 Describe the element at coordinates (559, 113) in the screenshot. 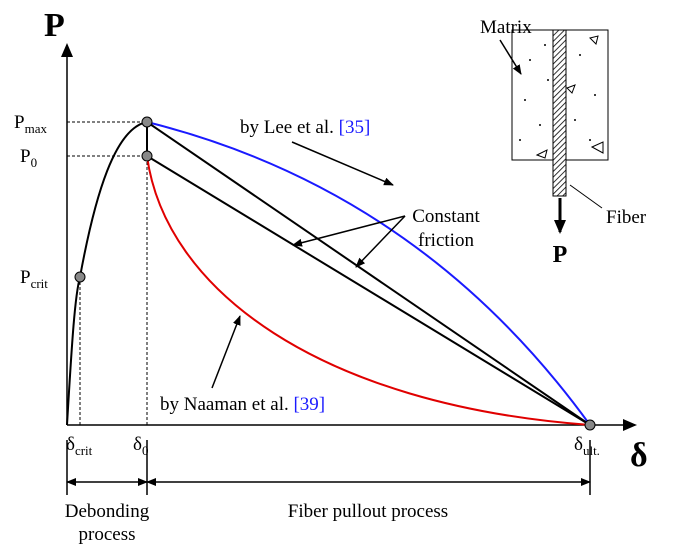

I see `fiber` at that location.